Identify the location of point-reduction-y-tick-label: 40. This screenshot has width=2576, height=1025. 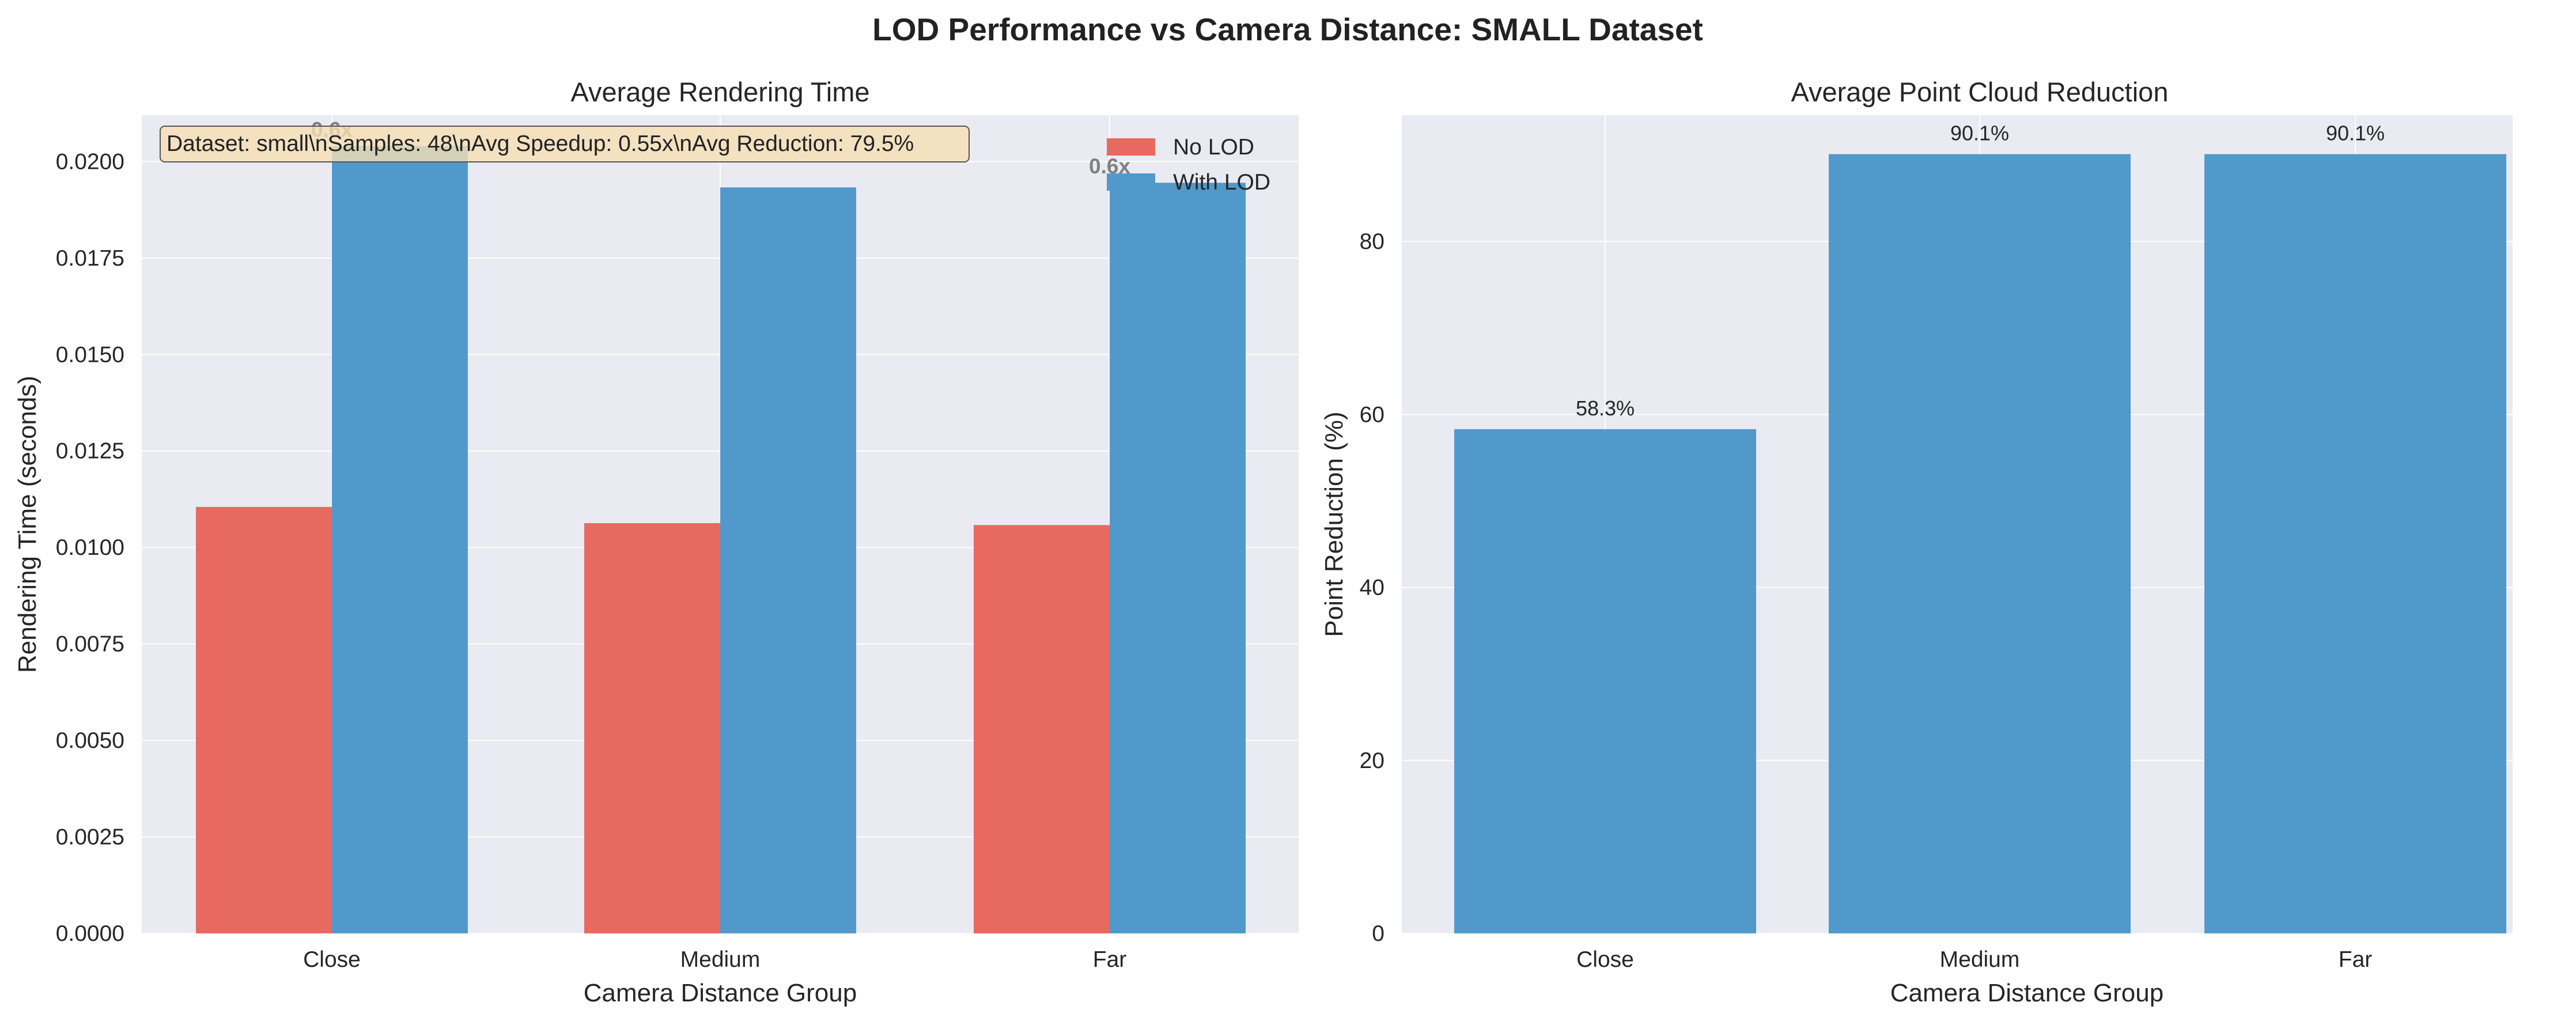
(1372, 588).